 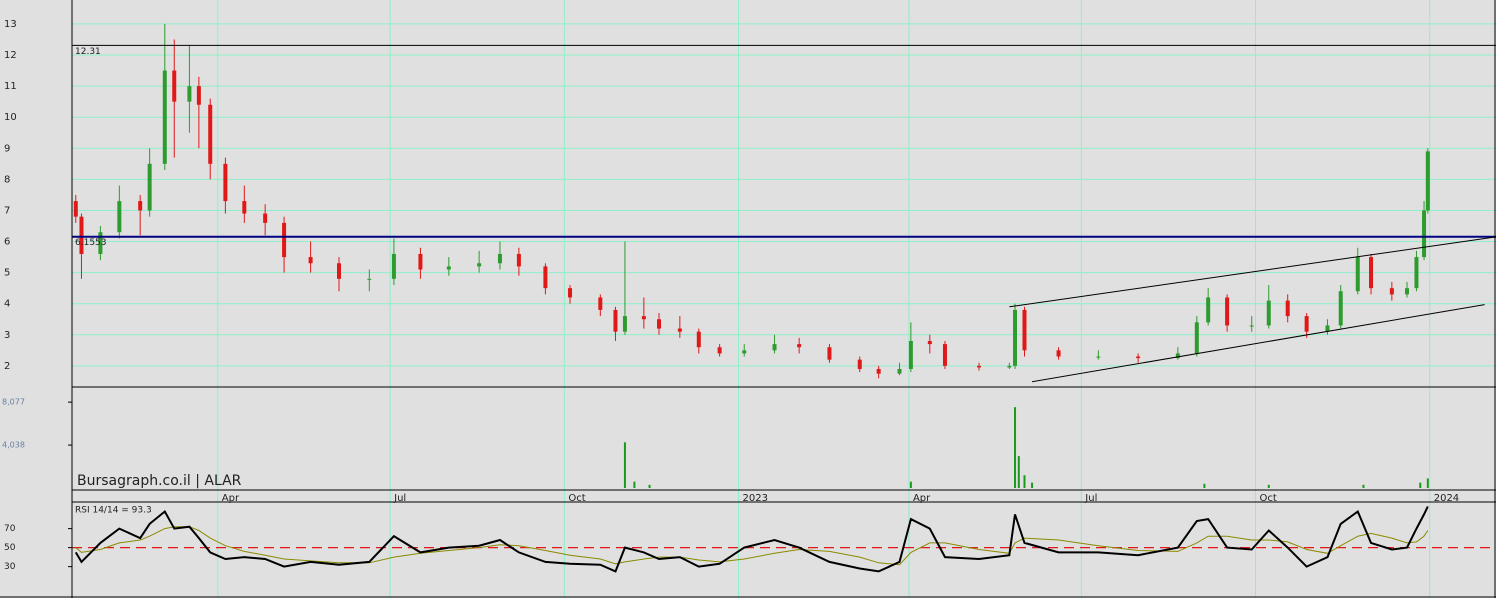 What do you see at coordinates (10, 117) in the screenshot?
I see `y-tick-label: 10` at bounding box center [10, 117].